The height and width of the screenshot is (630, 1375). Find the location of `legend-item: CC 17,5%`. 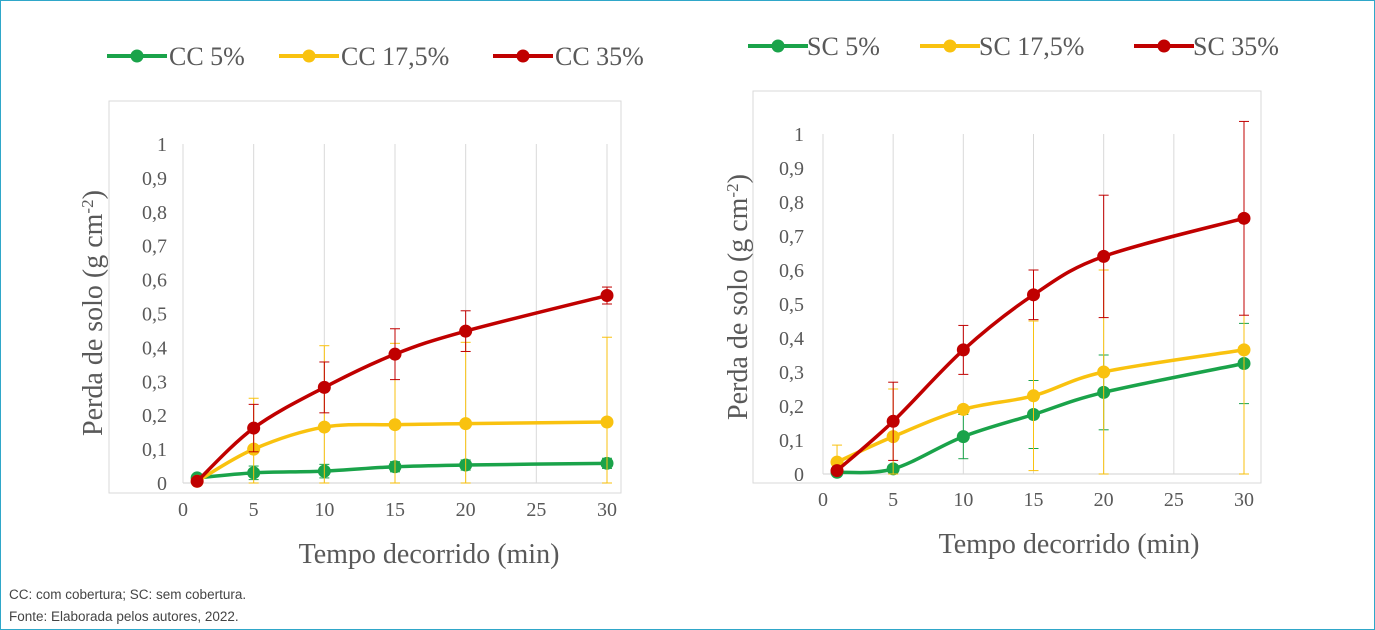

legend-item: CC 17,5% is located at coordinates (364, 56).